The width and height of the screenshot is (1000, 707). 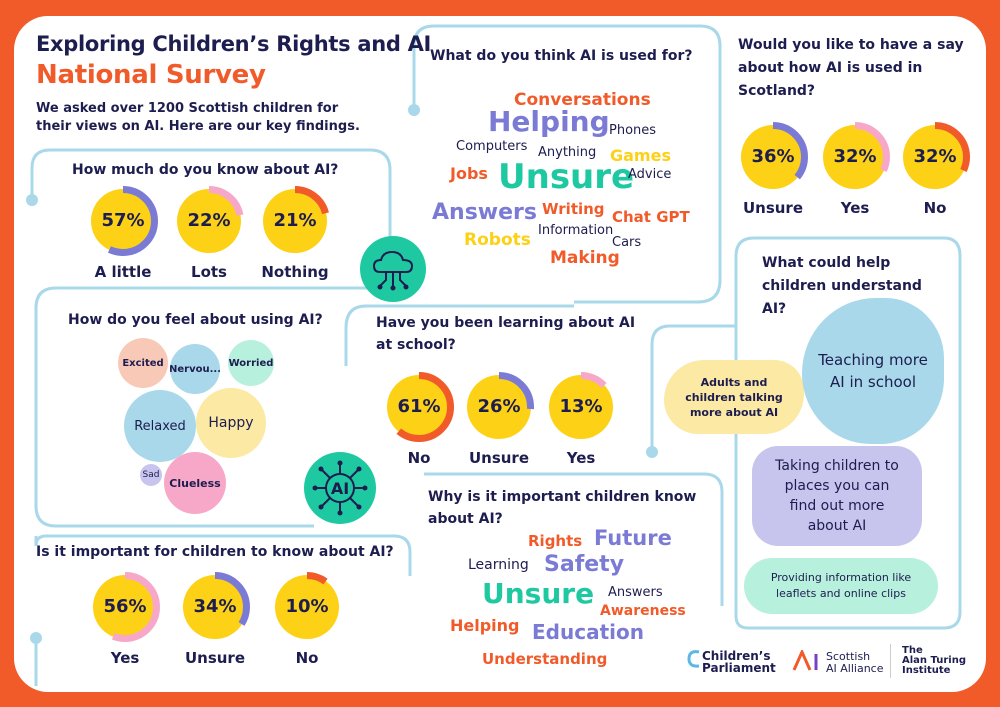 I want to click on used-for-word: Conversations, so click(x=582, y=100).